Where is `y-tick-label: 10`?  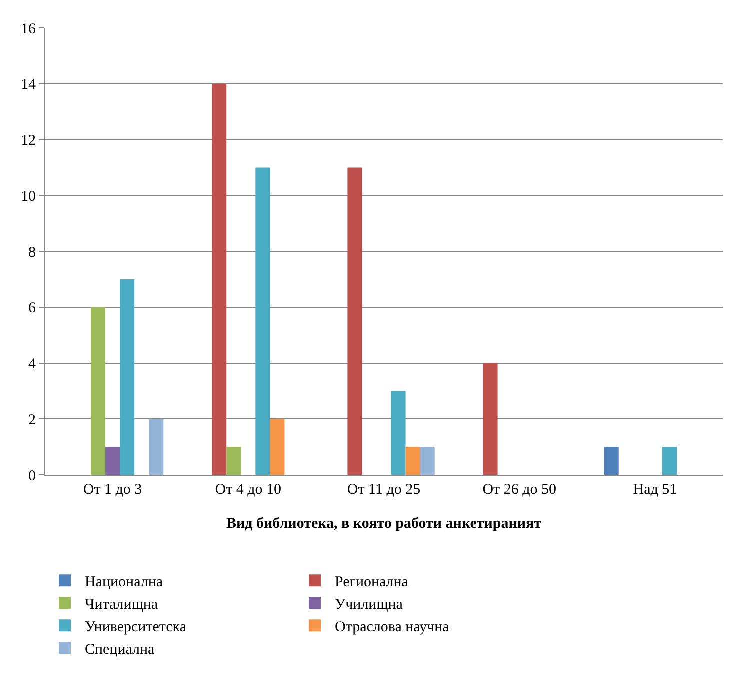
y-tick-label: 10 is located at coordinates (28, 196).